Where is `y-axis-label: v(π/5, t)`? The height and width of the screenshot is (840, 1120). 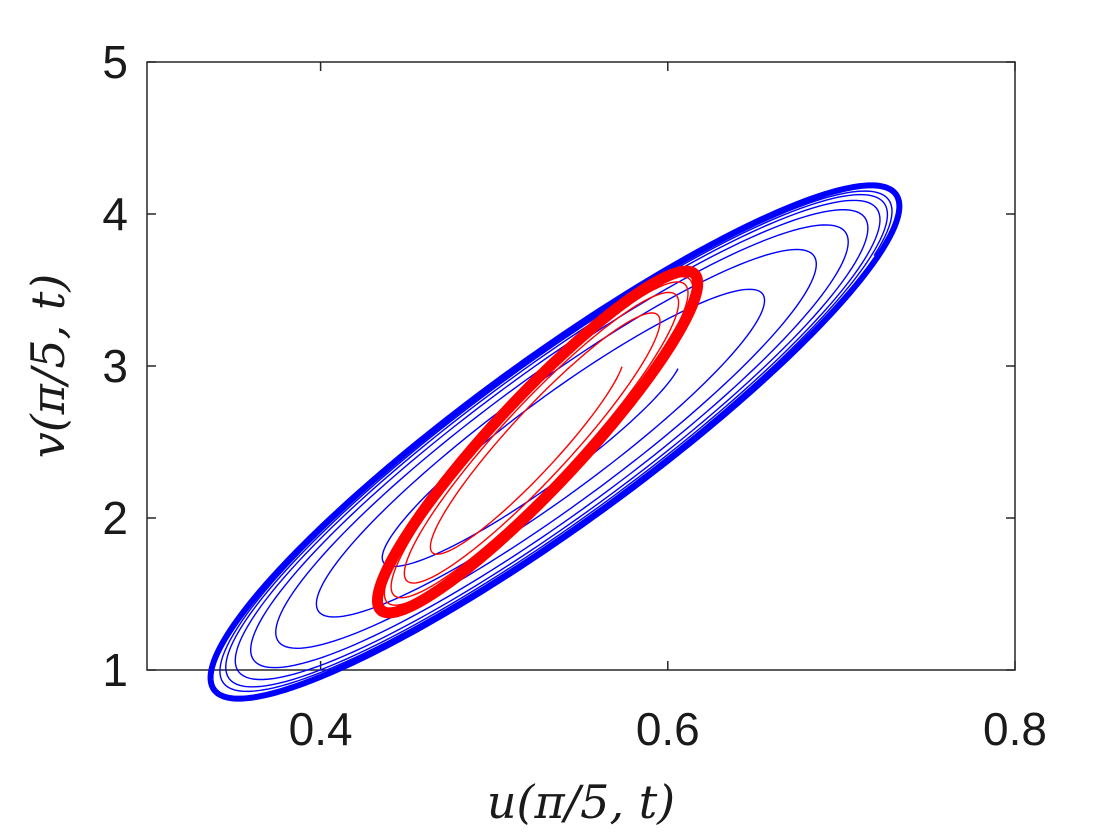 y-axis-label: v(π/5, t) is located at coordinates (48, 366).